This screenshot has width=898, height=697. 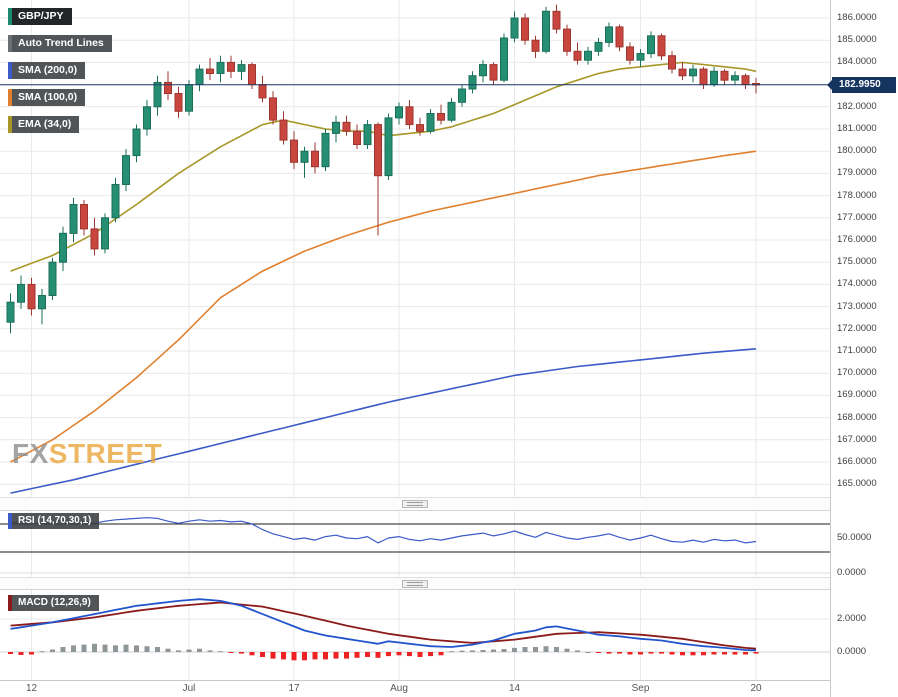 What do you see at coordinates (30, 453) in the screenshot?
I see `watermark-fx-text: FX` at bounding box center [30, 453].